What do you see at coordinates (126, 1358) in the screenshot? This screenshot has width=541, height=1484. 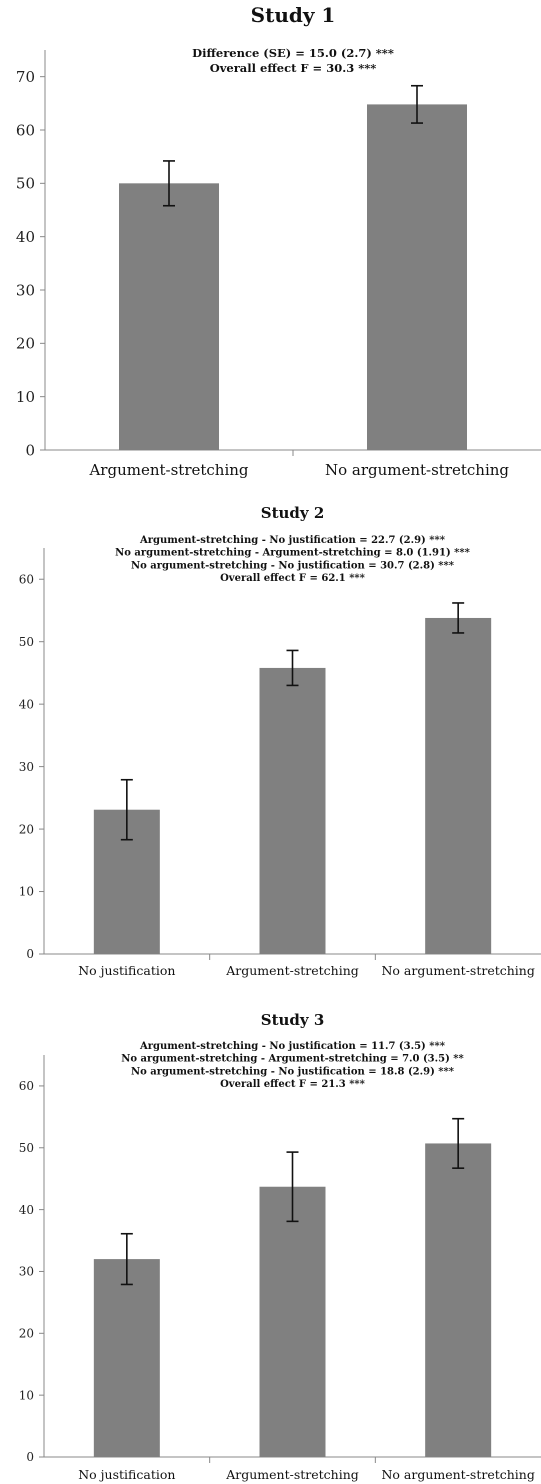 I see `bar-no-justification` at bounding box center [126, 1358].